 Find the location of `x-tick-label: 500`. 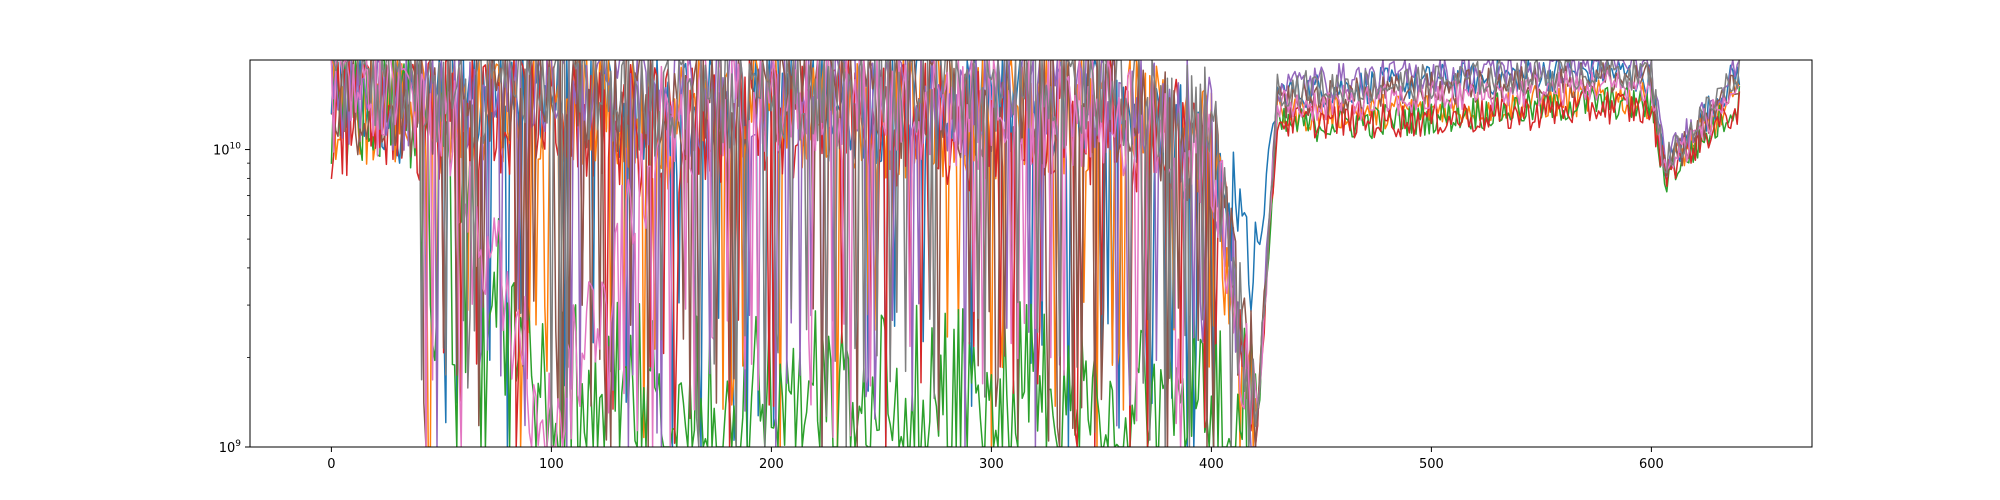

x-tick-label: 500 is located at coordinates (1431, 464).